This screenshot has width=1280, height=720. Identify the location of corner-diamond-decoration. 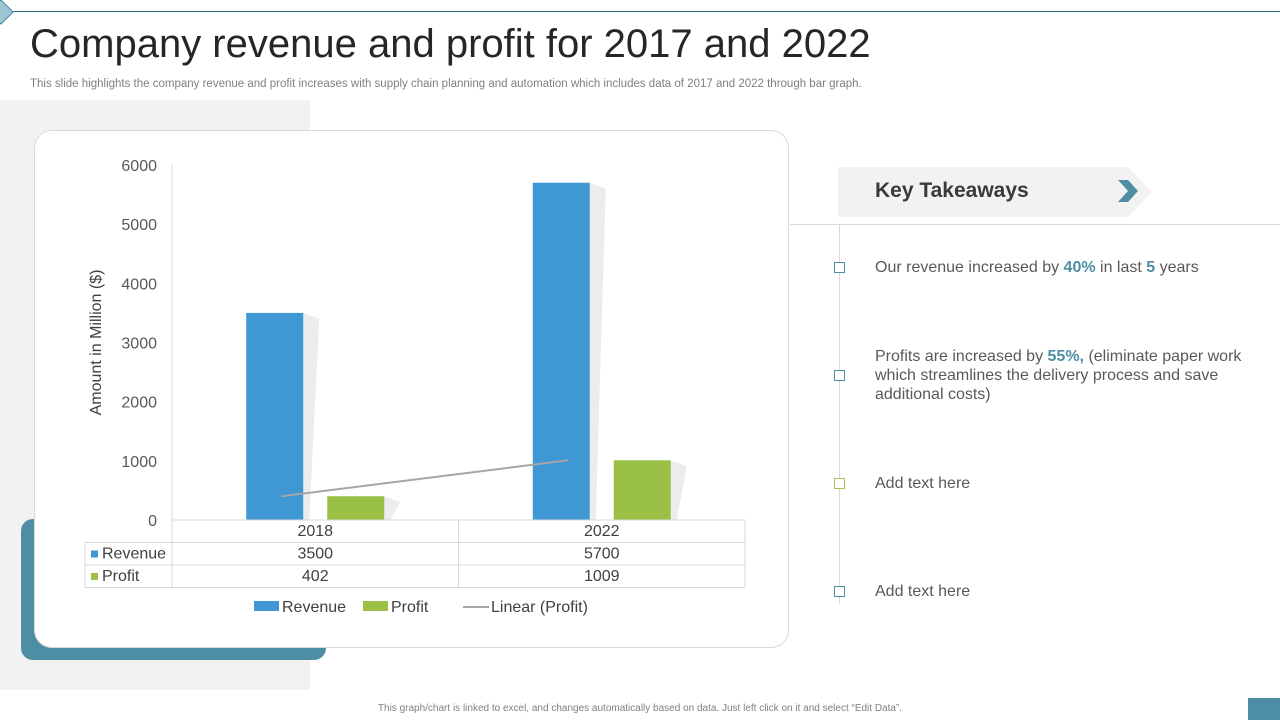
(7, 12).